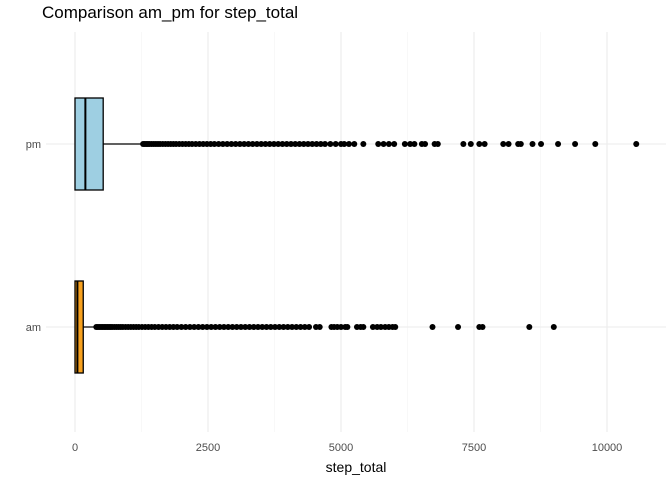 This screenshot has height=480, width=672. What do you see at coordinates (33, 328) in the screenshot?
I see `y-tick-label-am: am` at bounding box center [33, 328].